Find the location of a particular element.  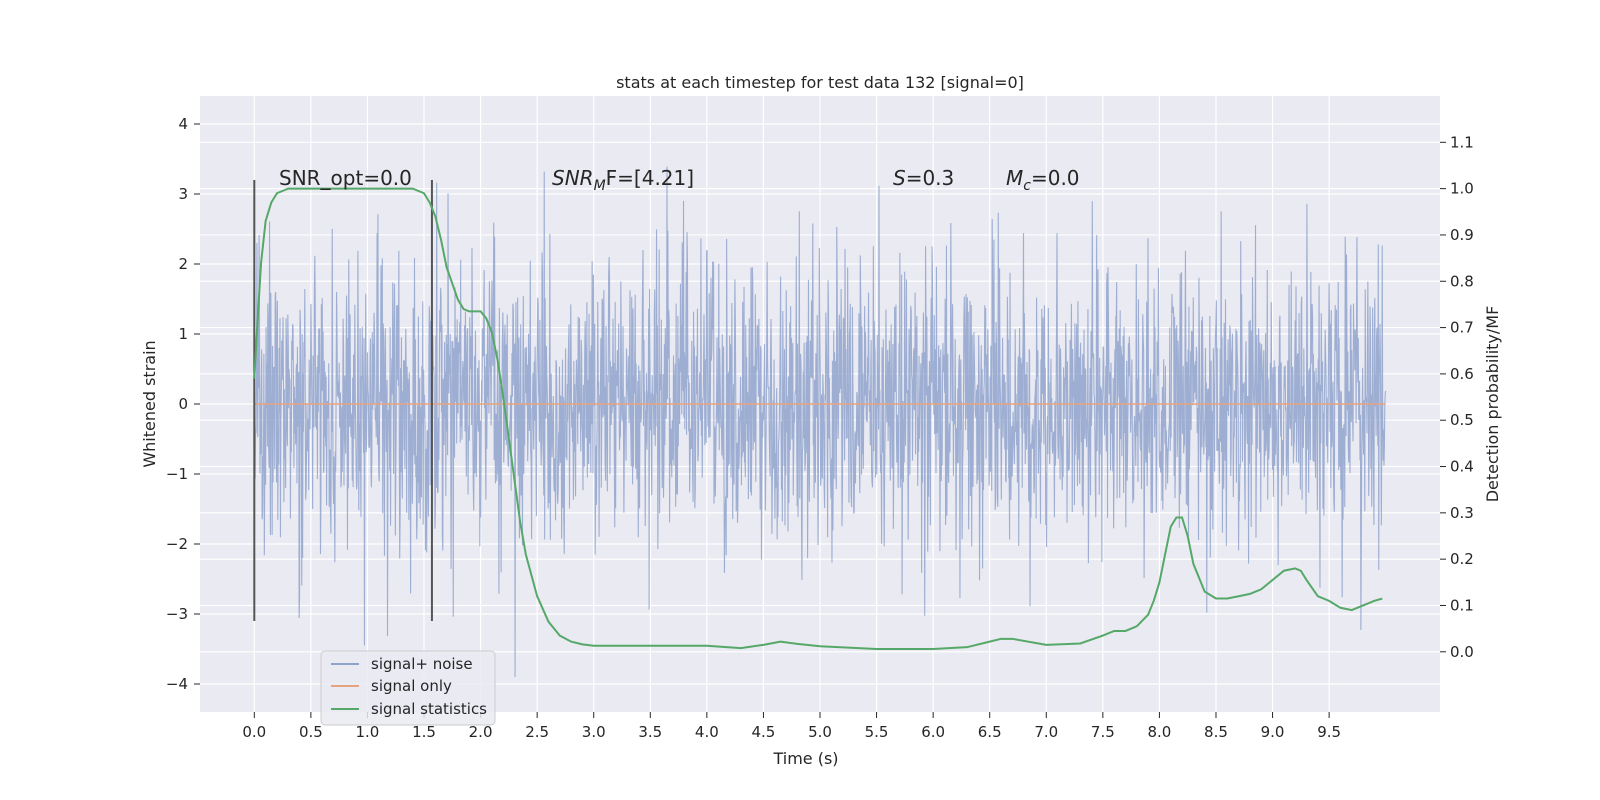

x-tick-label: 2.5 is located at coordinates (537, 732).